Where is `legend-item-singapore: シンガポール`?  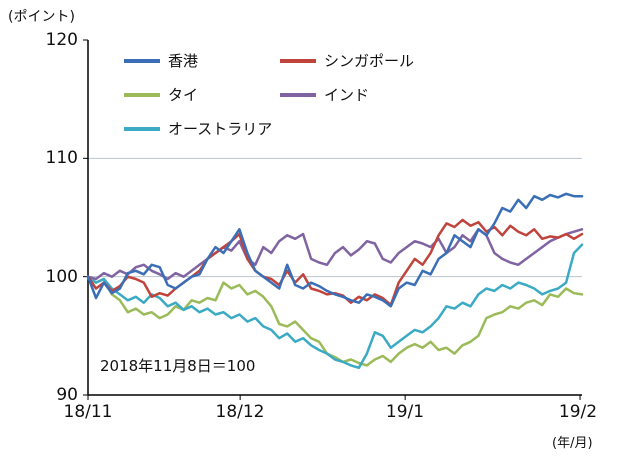 legend-item-singapore: シンガポール is located at coordinates (347, 60).